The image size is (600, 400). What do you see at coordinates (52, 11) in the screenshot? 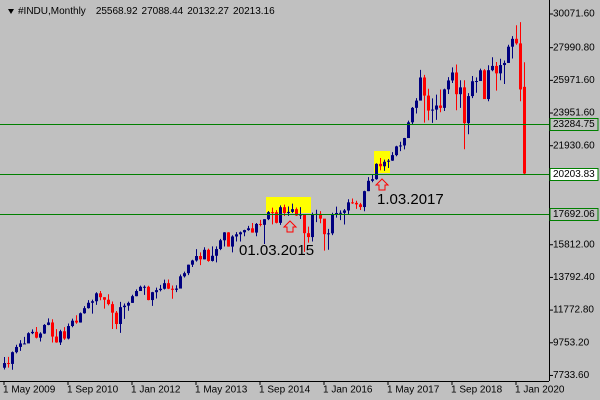
I see `symbol-title: #INDU,Monthly` at bounding box center [52, 11].